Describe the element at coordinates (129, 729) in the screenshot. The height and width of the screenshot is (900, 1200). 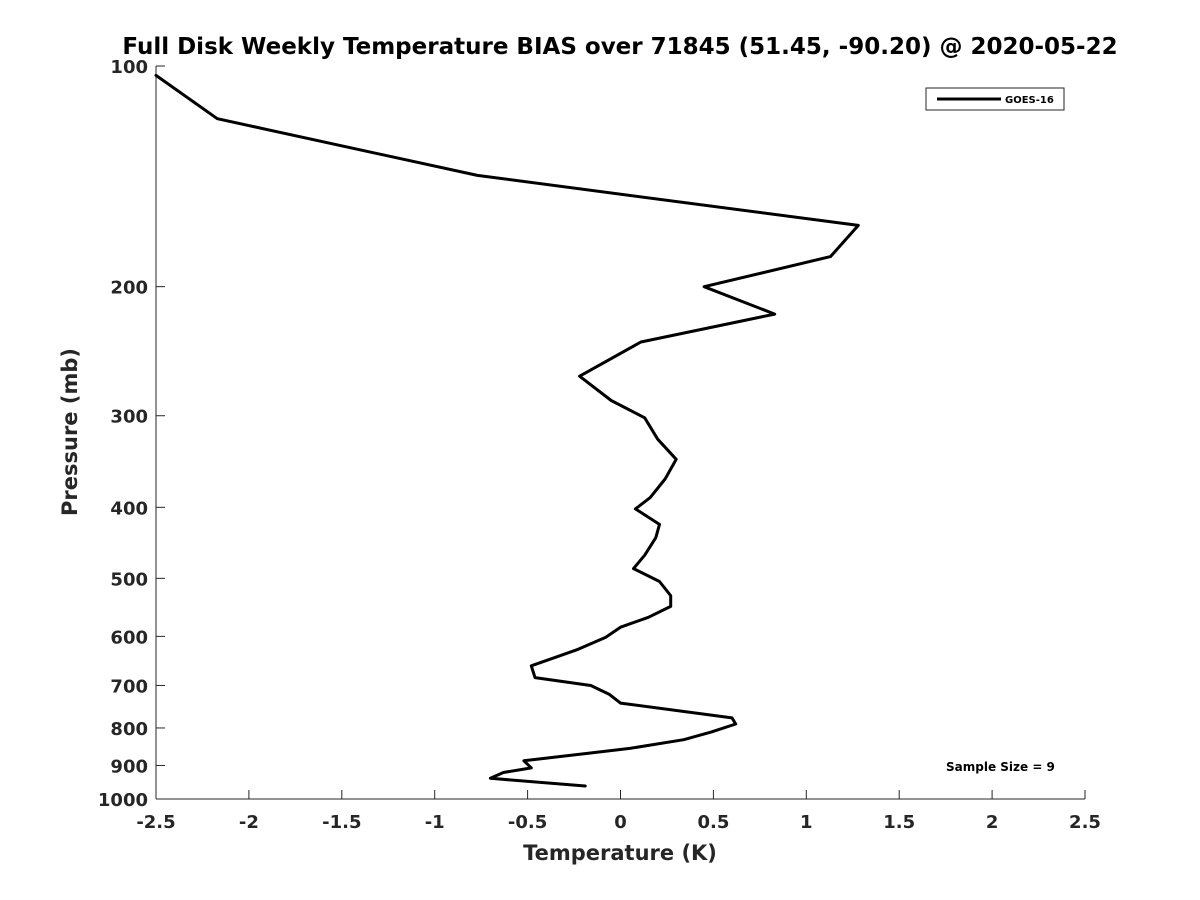
I see `y-tick-label: 800` at that location.